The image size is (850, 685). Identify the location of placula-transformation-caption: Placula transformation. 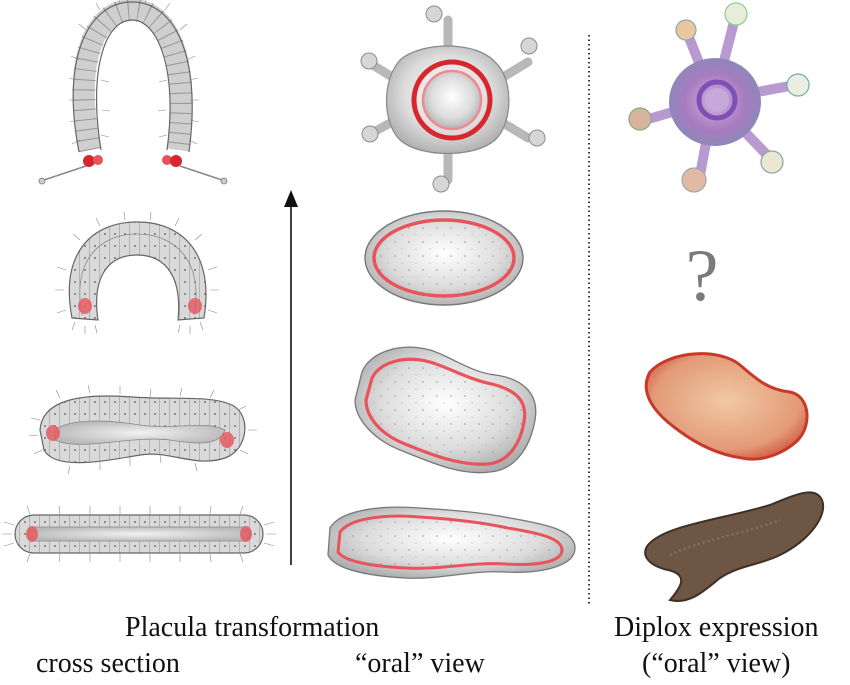
(252, 627).